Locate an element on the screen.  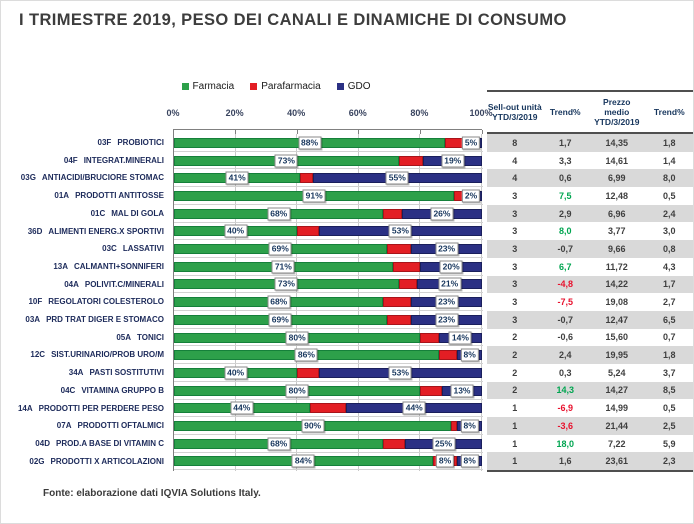
table-header-cell: Prezzo medio YTD/3/2019 is located at coordinates (617, 111).